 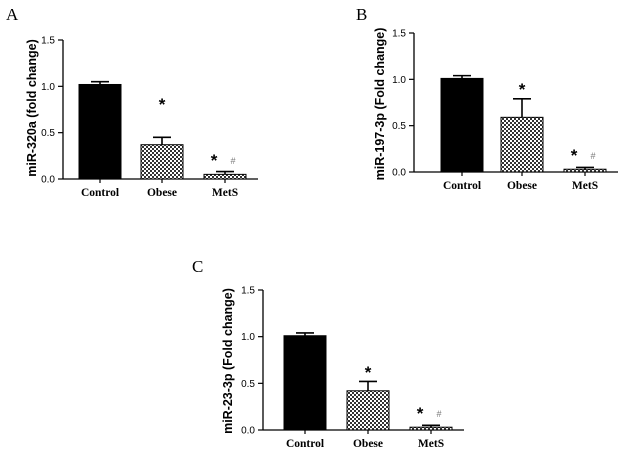 What do you see at coordinates (32, 108) in the screenshot?
I see `y-axis-label: miR-320a (fold change)` at bounding box center [32, 108].